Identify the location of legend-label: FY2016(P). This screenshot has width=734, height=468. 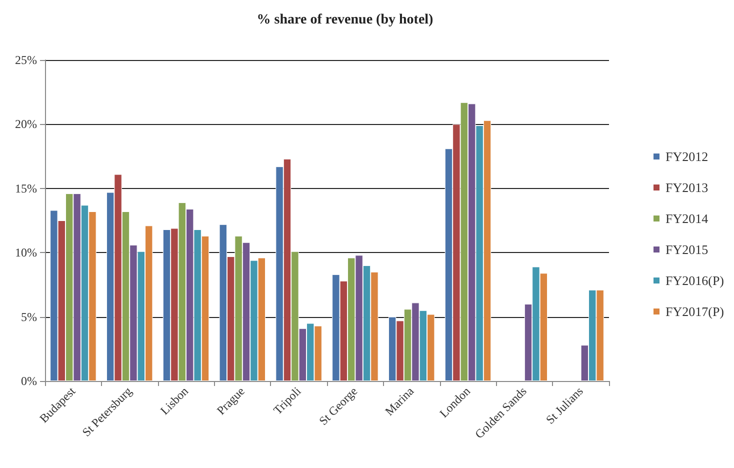
(694, 280).